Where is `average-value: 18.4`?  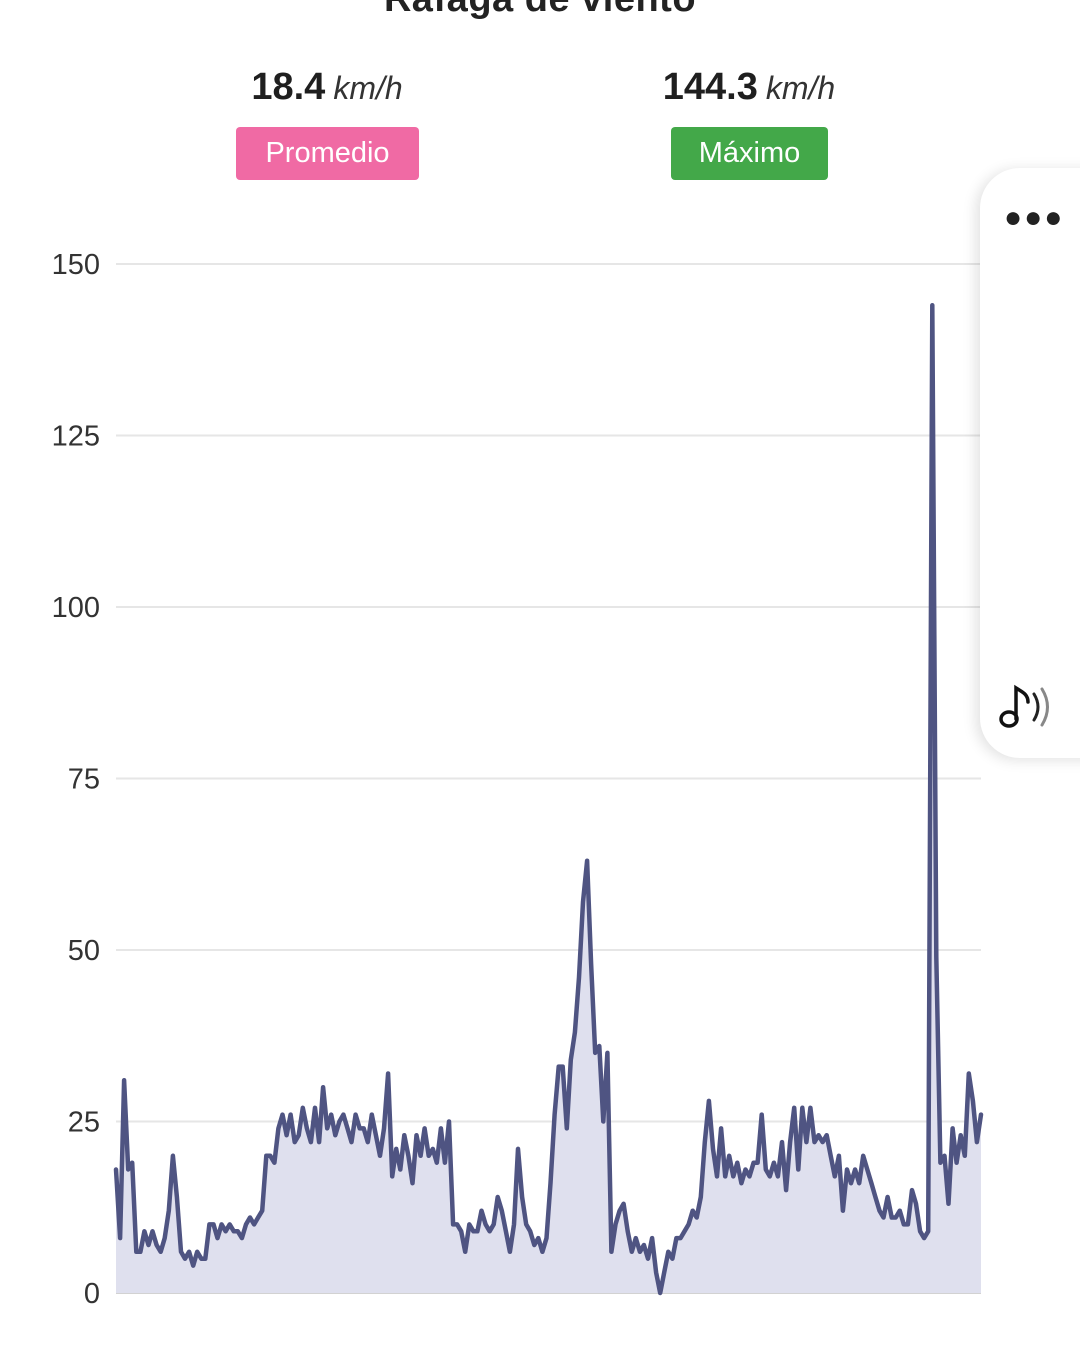 average-value: 18.4 is located at coordinates (288, 87).